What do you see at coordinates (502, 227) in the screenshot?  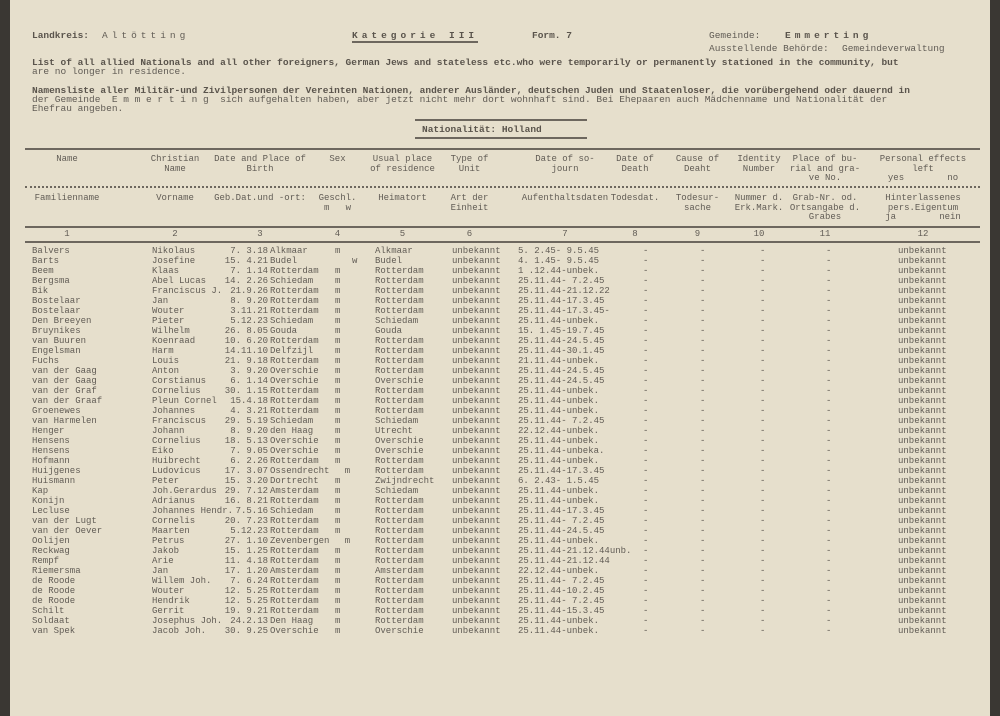 I see `table-rule` at bounding box center [502, 227].